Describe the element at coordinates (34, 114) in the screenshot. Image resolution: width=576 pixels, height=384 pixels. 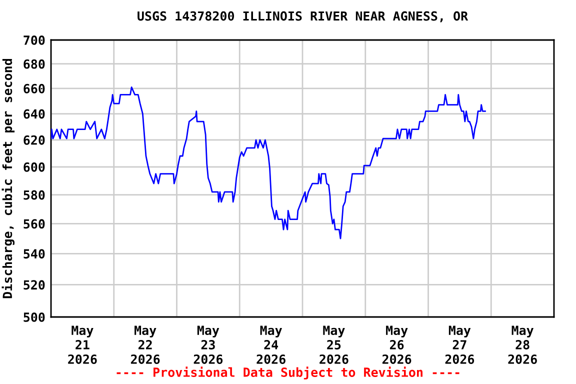
I see `y-tick-label: 640` at that location.